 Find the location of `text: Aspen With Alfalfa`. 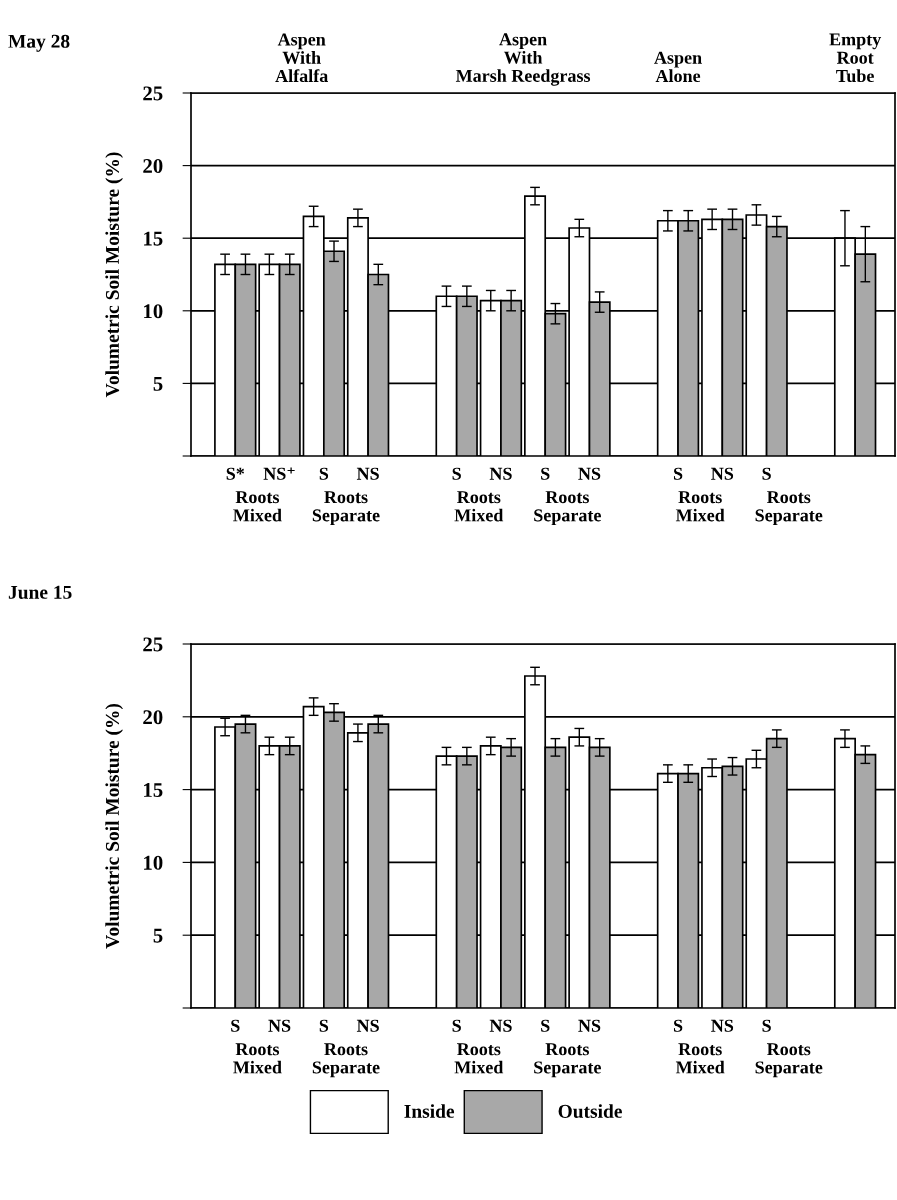

text: Aspen With Alfalfa is located at coordinates (301, 58).